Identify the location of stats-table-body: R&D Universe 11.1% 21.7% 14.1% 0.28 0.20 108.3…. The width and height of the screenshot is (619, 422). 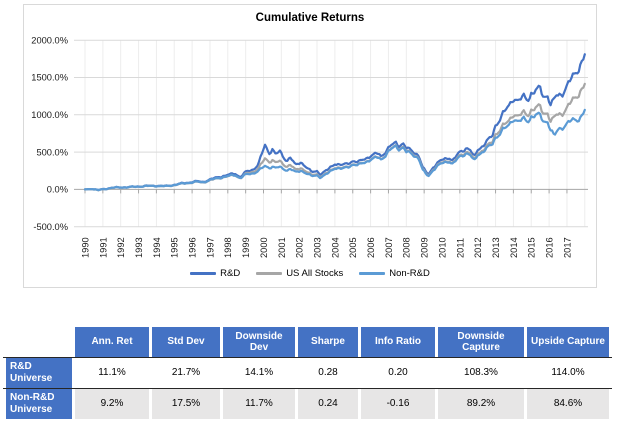
(307, 388).